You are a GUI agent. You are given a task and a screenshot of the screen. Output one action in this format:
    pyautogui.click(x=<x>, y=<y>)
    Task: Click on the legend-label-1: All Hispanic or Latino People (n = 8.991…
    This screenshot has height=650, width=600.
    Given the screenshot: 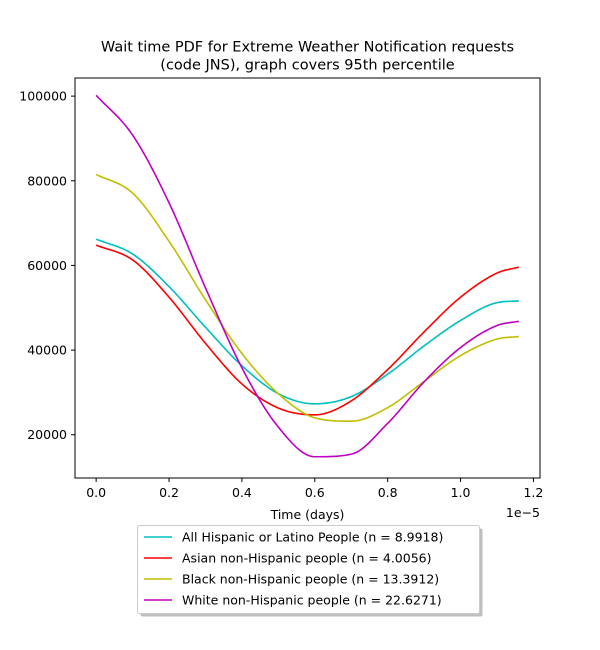 What is the action you would take?
    pyautogui.click(x=312, y=537)
    